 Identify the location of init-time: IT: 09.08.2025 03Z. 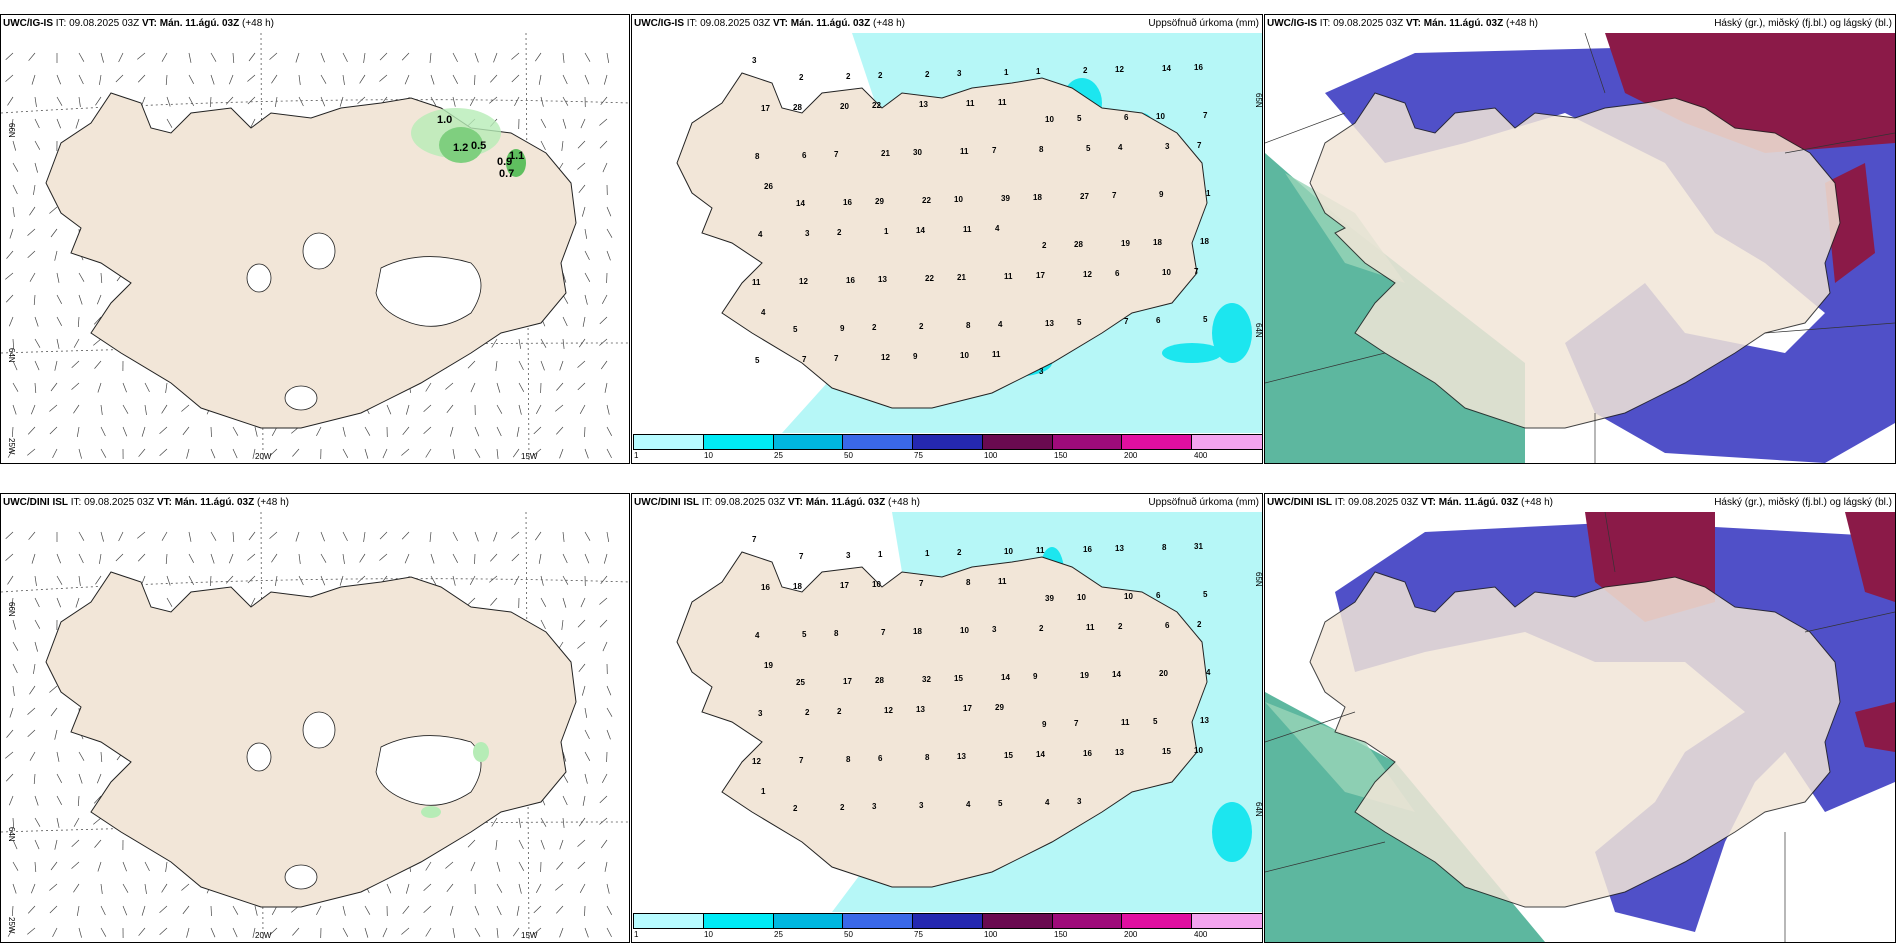
(728, 23).